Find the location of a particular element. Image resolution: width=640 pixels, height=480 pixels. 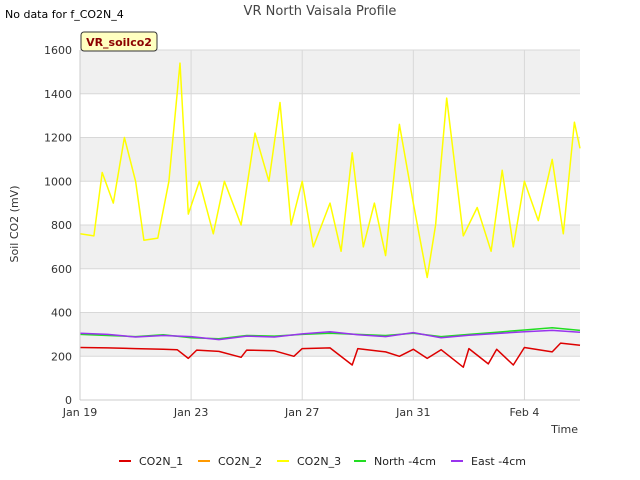

badge-label: VR_soilco2 is located at coordinates (119, 42).